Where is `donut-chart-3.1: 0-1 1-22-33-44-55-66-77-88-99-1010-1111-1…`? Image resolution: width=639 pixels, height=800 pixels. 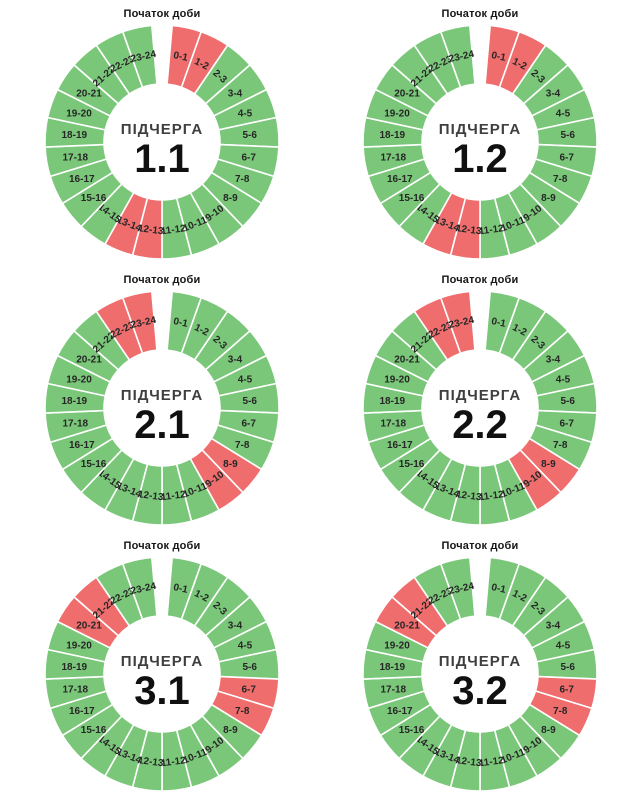
donut-chart-3.1: 0-1 1-22-33-44-55-66-77-88-99-1010-1111-1… is located at coordinates (162, 674).